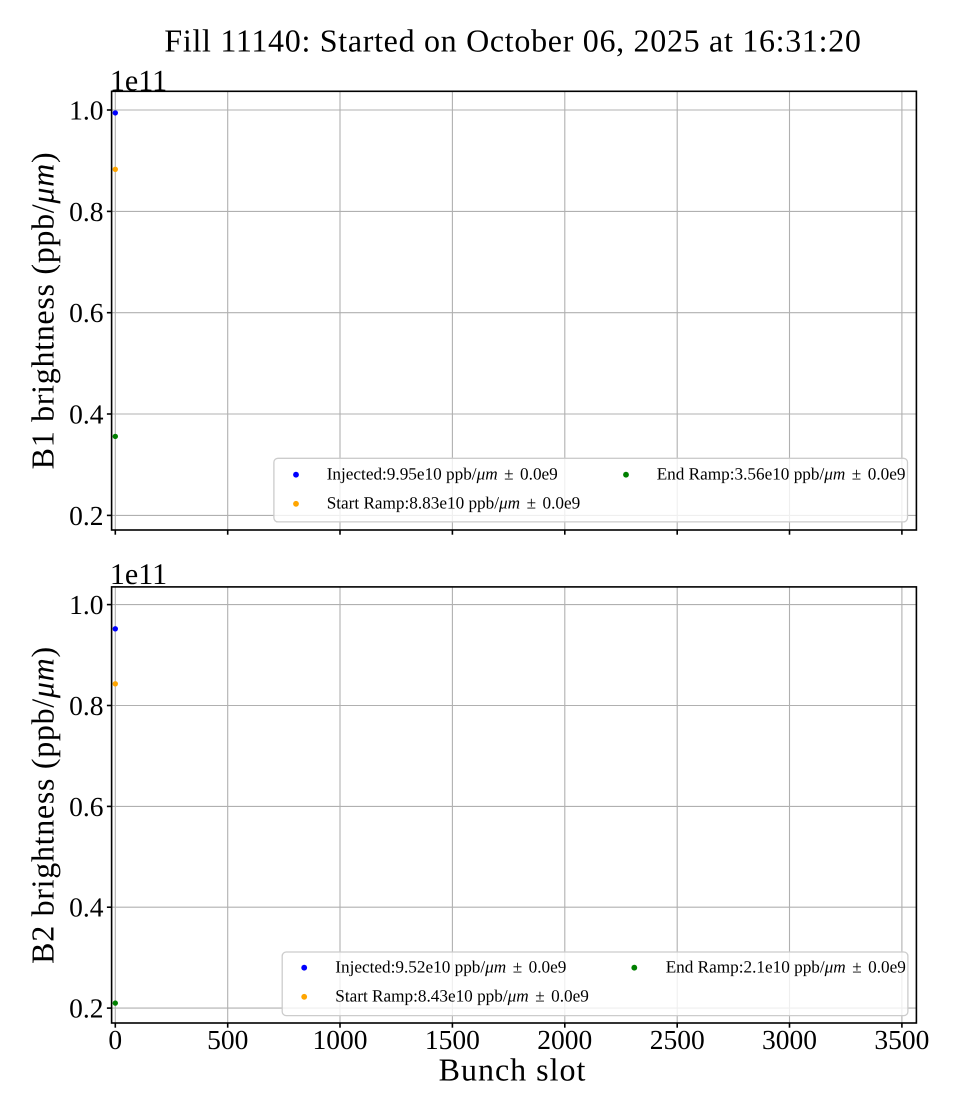 This screenshot has width=960, height=1120. I want to click on svg-text:End Ramp:3.56e10 ppb/μm ± 0.0e: End Ramp:3.56e10 ppb/μm ± 0.0e9, so click(781, 473).